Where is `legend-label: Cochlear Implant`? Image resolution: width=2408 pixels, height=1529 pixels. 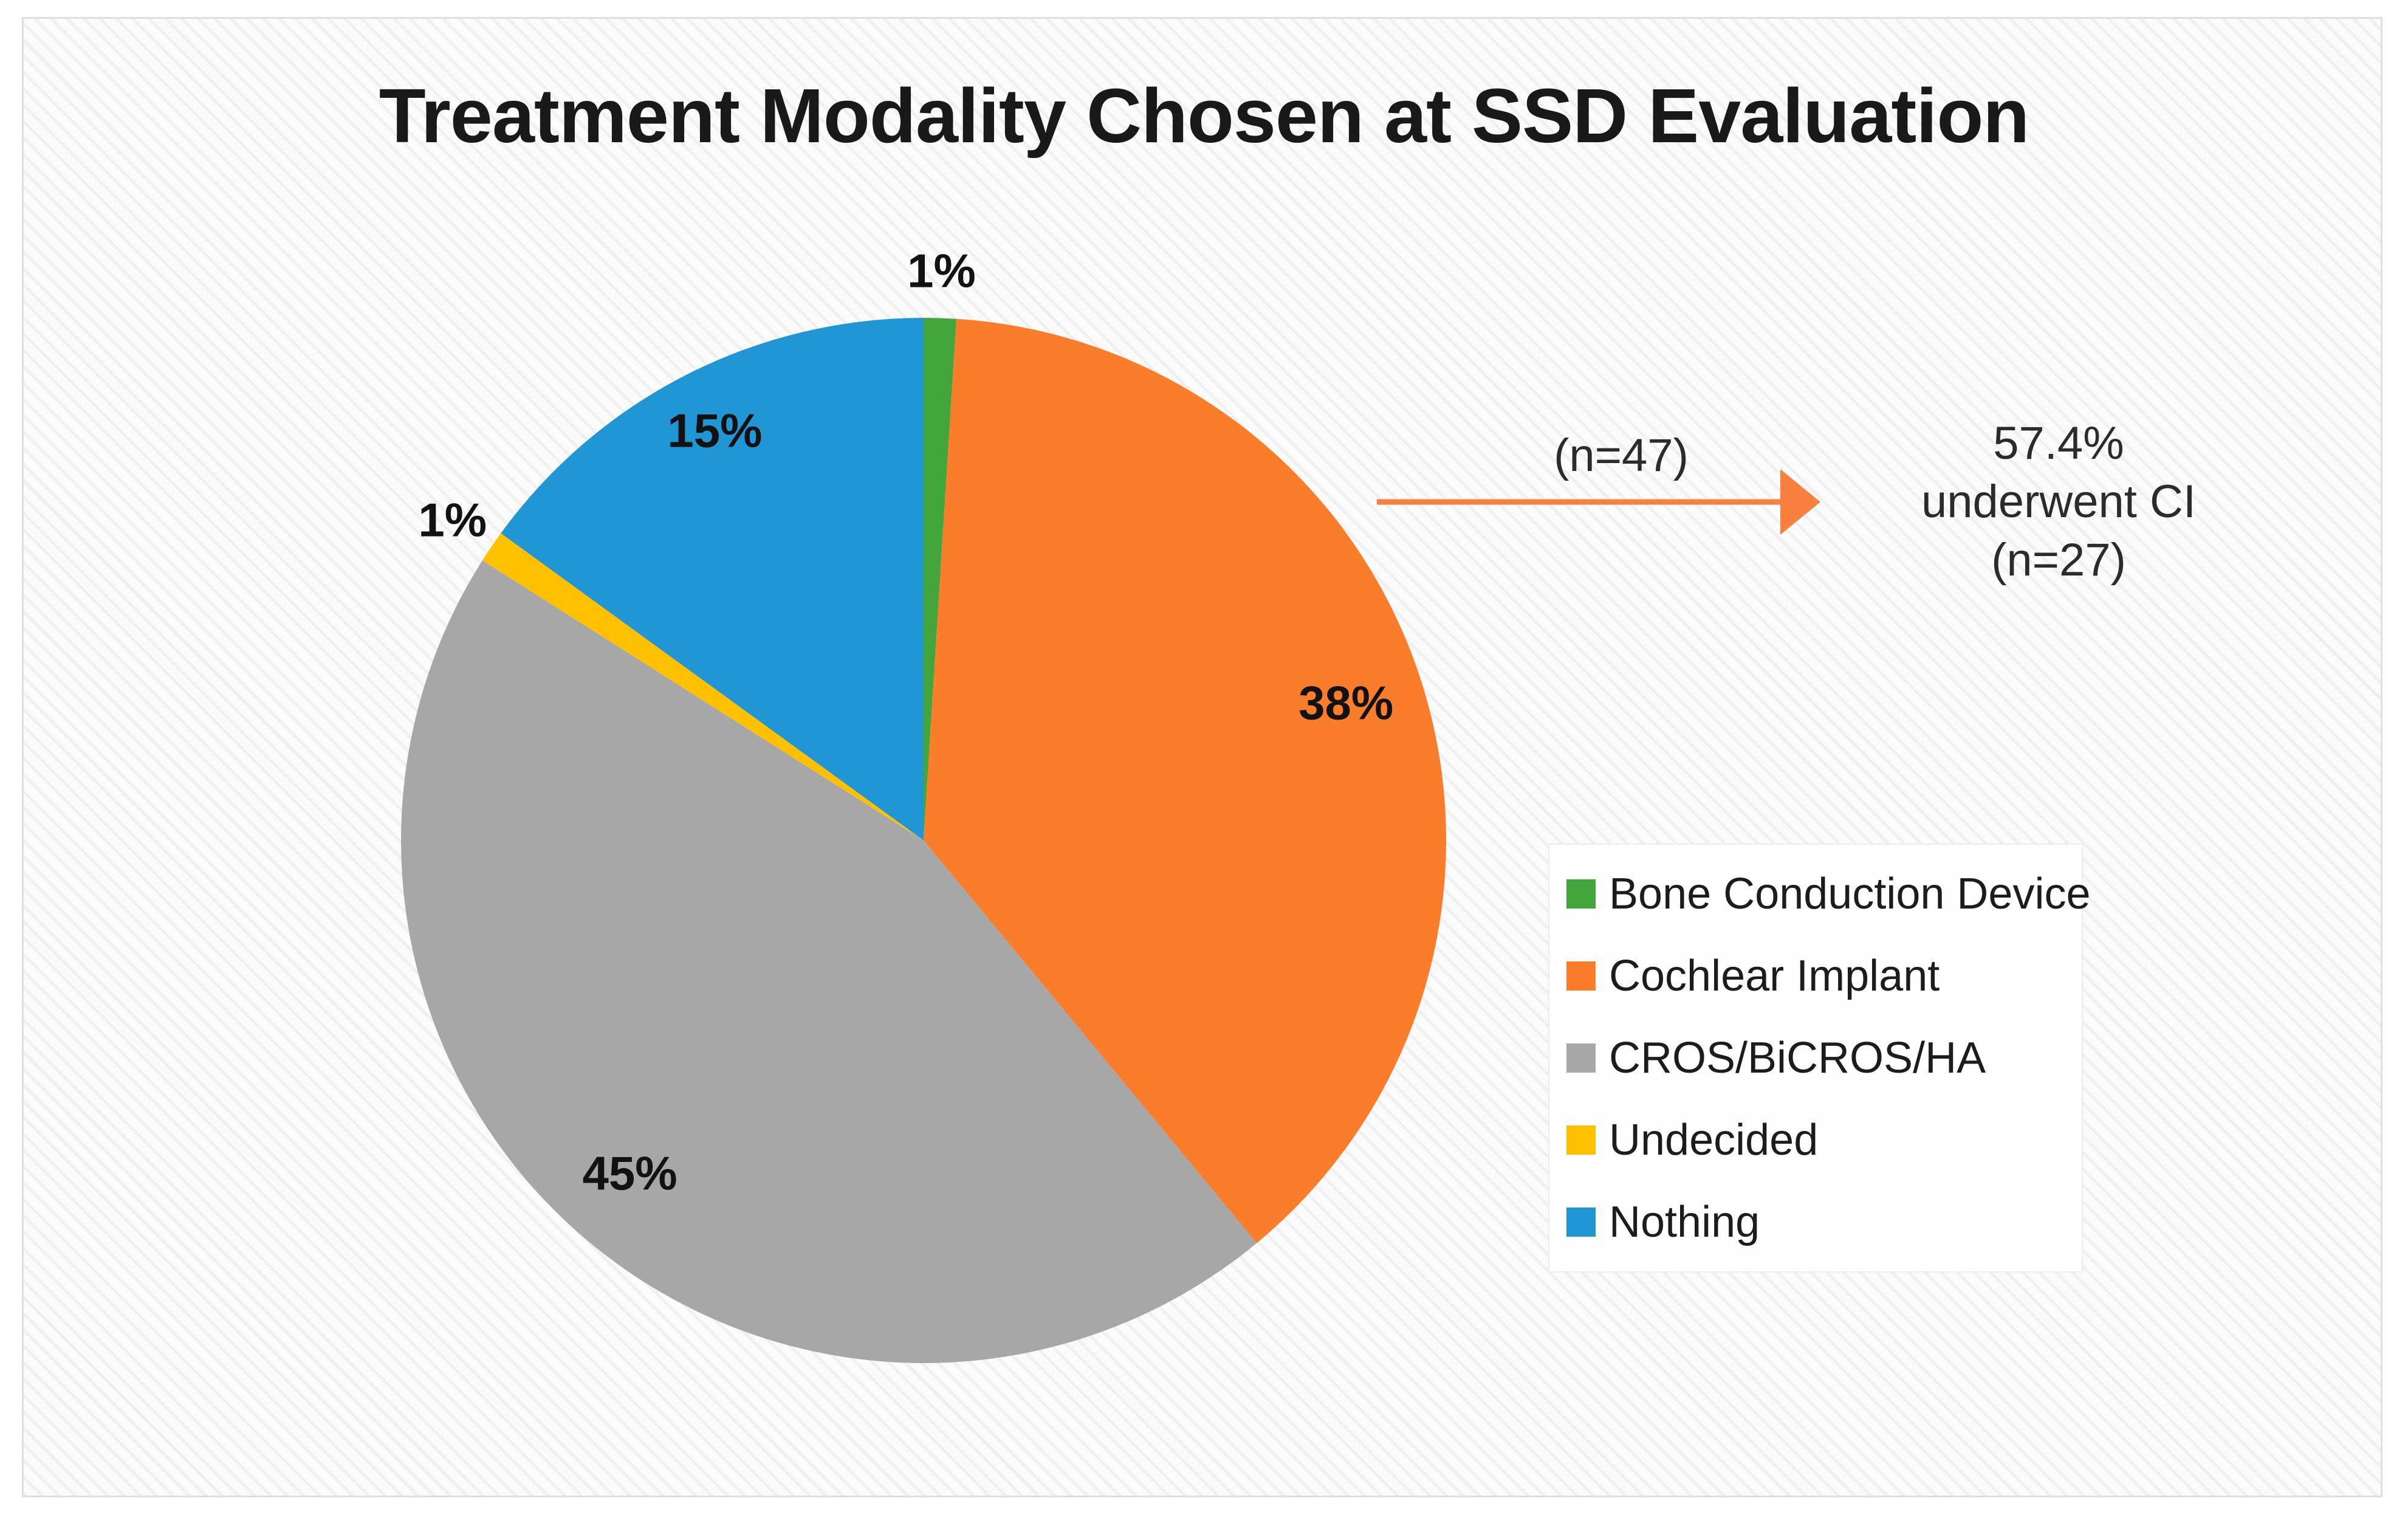 legend-label: Cochlear Implant is located at coordinates (1775, 976).